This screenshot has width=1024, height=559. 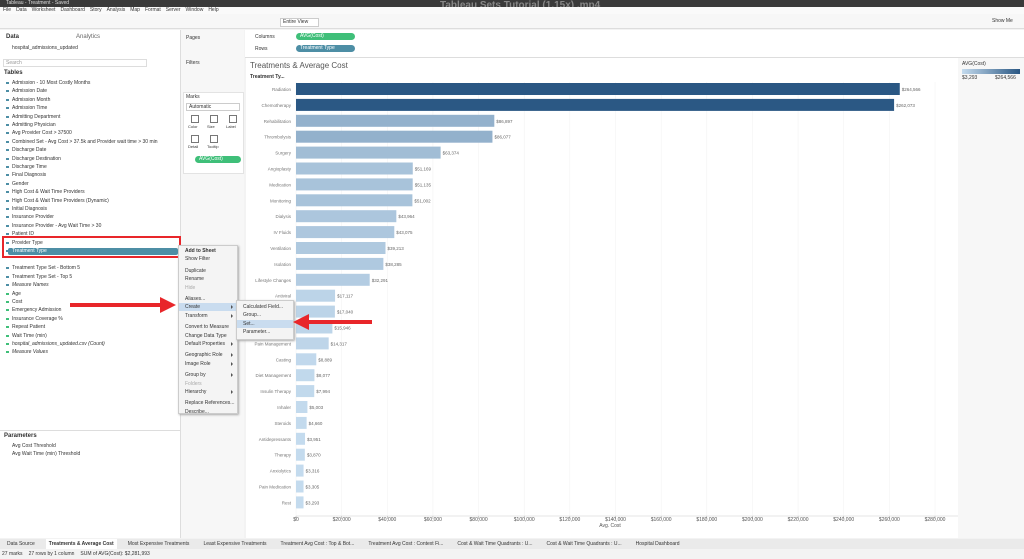 What do you see at coordinates (218, 159) in the screenshot?
I see `marks-pill: AVG(Cost)` at bounding box center [218, 159].